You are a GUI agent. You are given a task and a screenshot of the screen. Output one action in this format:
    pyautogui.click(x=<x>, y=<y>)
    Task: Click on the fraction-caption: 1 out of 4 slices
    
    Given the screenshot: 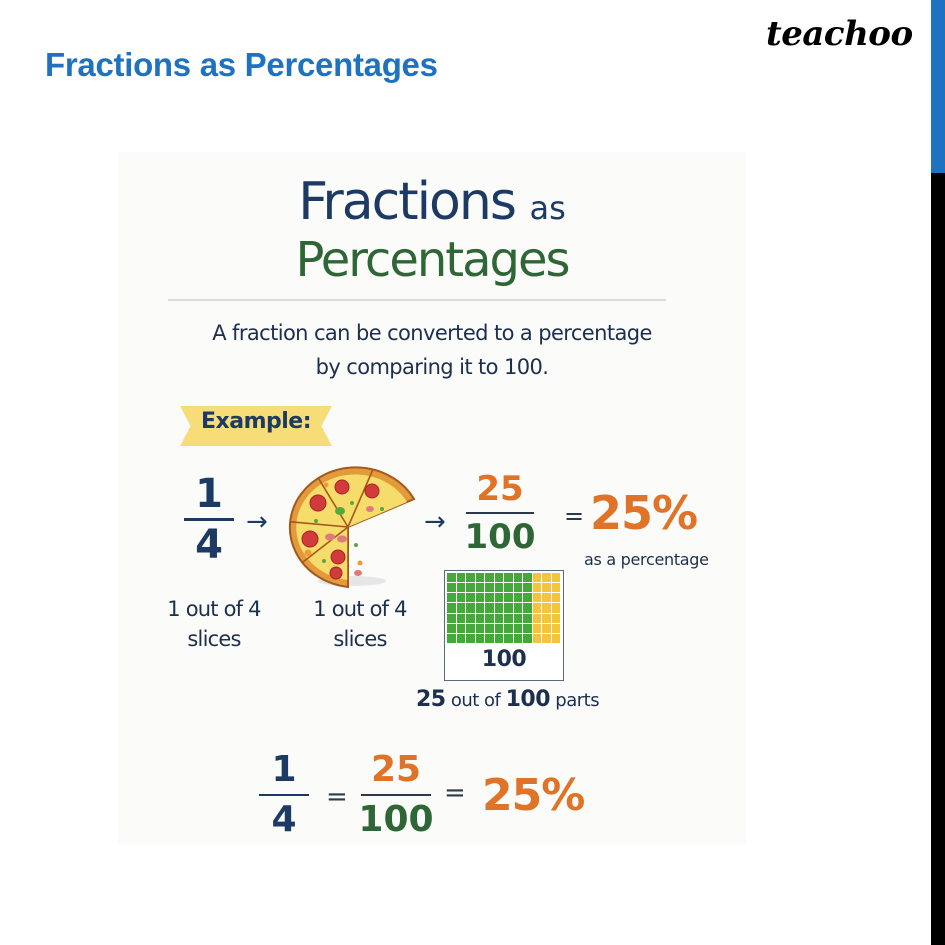 What is the action you would take?
    pyautogui.click(x=214, y=624)
    